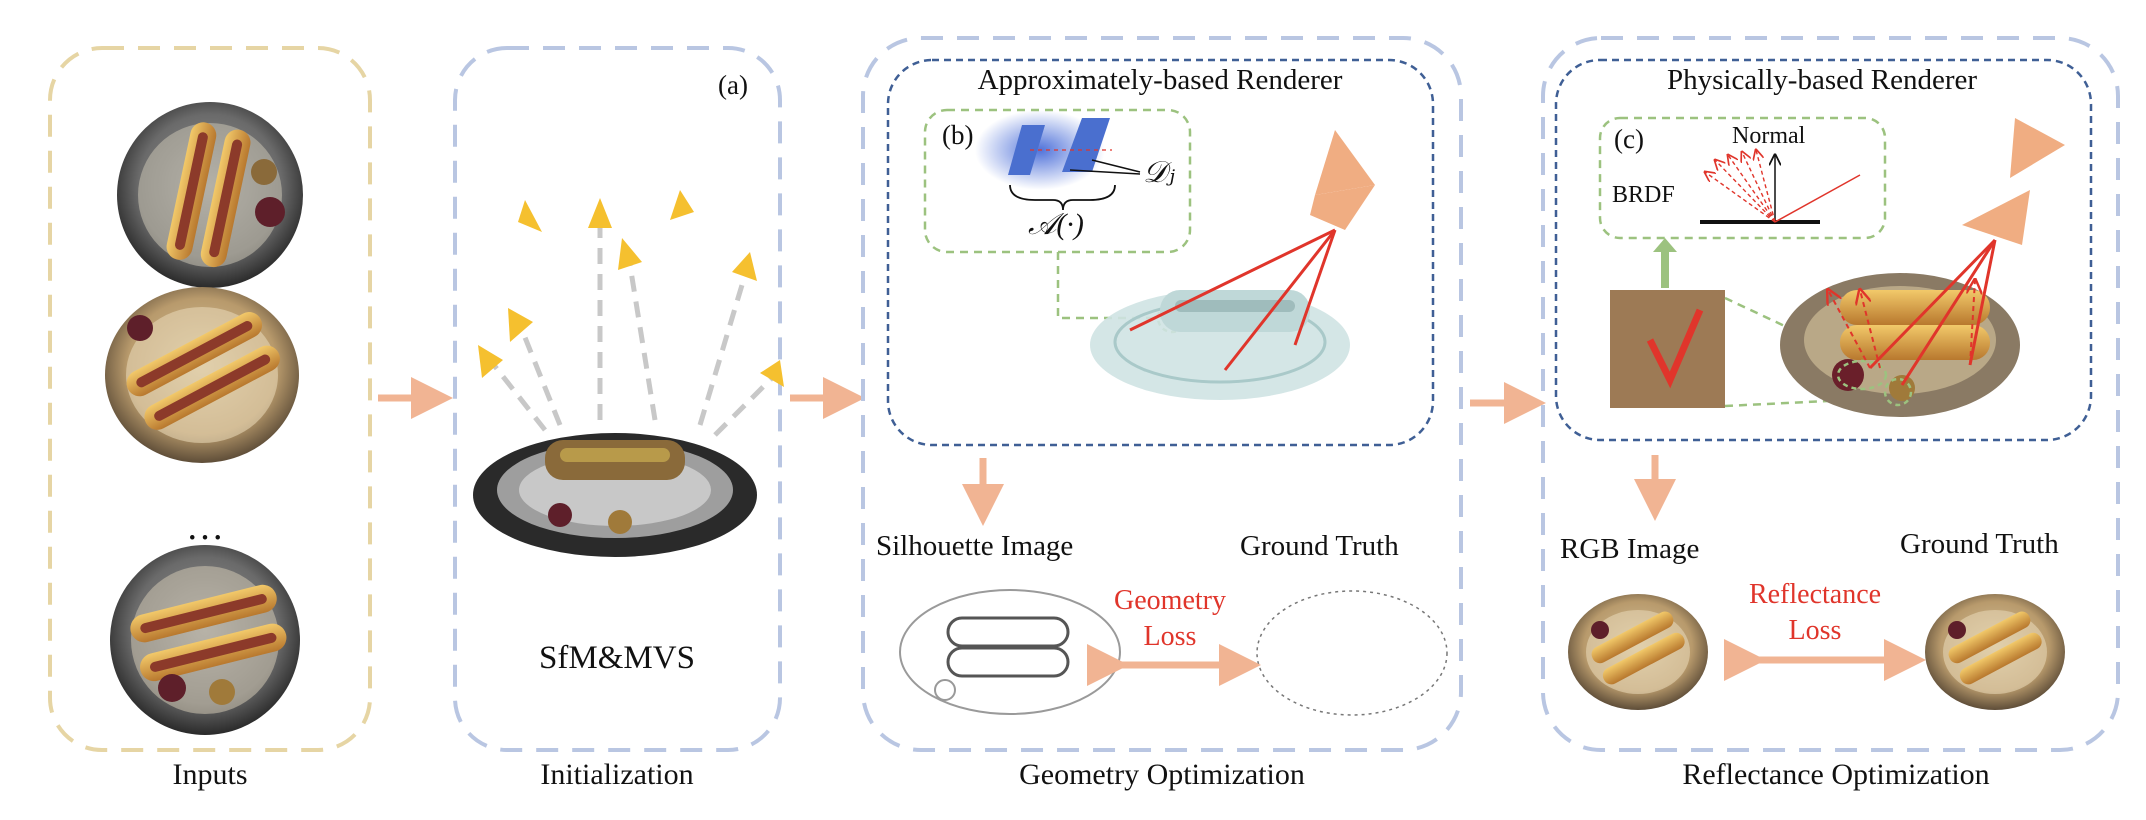 This screenshot has width=2146, height=820. What do you see at coordinates (615, 495) in the screenshot?
I see `point-cloud` at bounding box center [615, 495].